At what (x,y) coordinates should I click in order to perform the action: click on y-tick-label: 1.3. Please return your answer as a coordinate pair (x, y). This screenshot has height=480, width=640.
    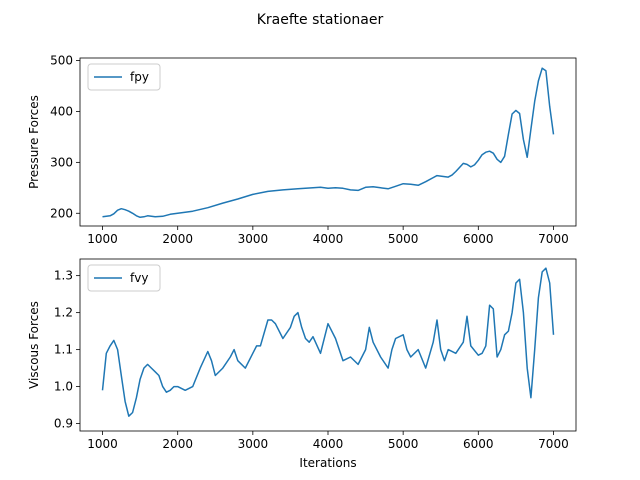
    Looking at the image, I should click on (63, 276).